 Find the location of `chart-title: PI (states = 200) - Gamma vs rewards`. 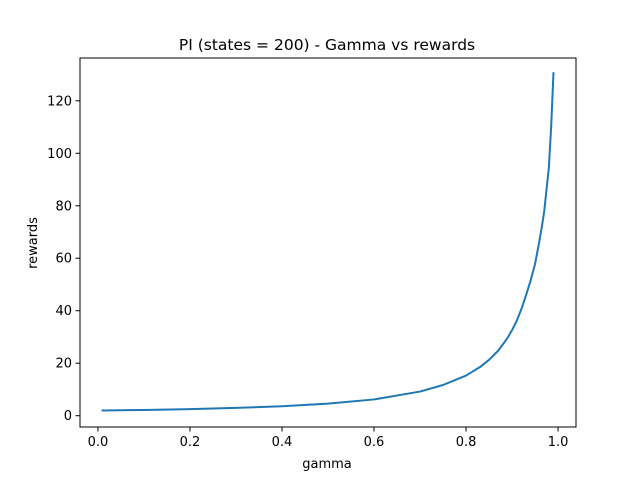

chart-title: PI (states = 200) - Gamma vs rewards is located at coordinates (327, 45).